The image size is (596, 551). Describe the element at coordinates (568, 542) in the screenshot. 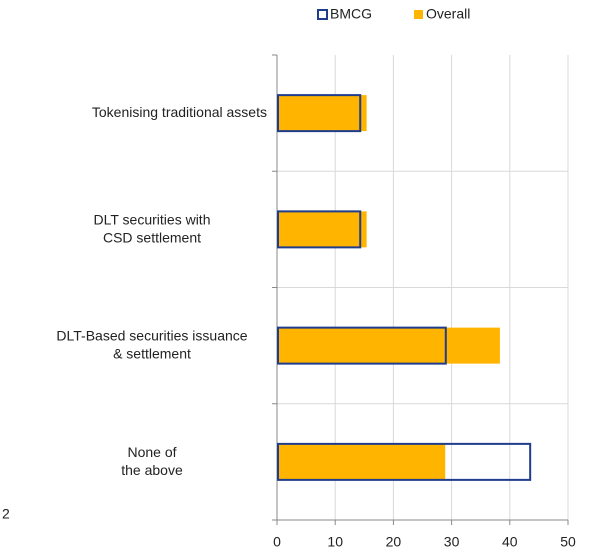

I see `x-tick-label: 50` at that location.